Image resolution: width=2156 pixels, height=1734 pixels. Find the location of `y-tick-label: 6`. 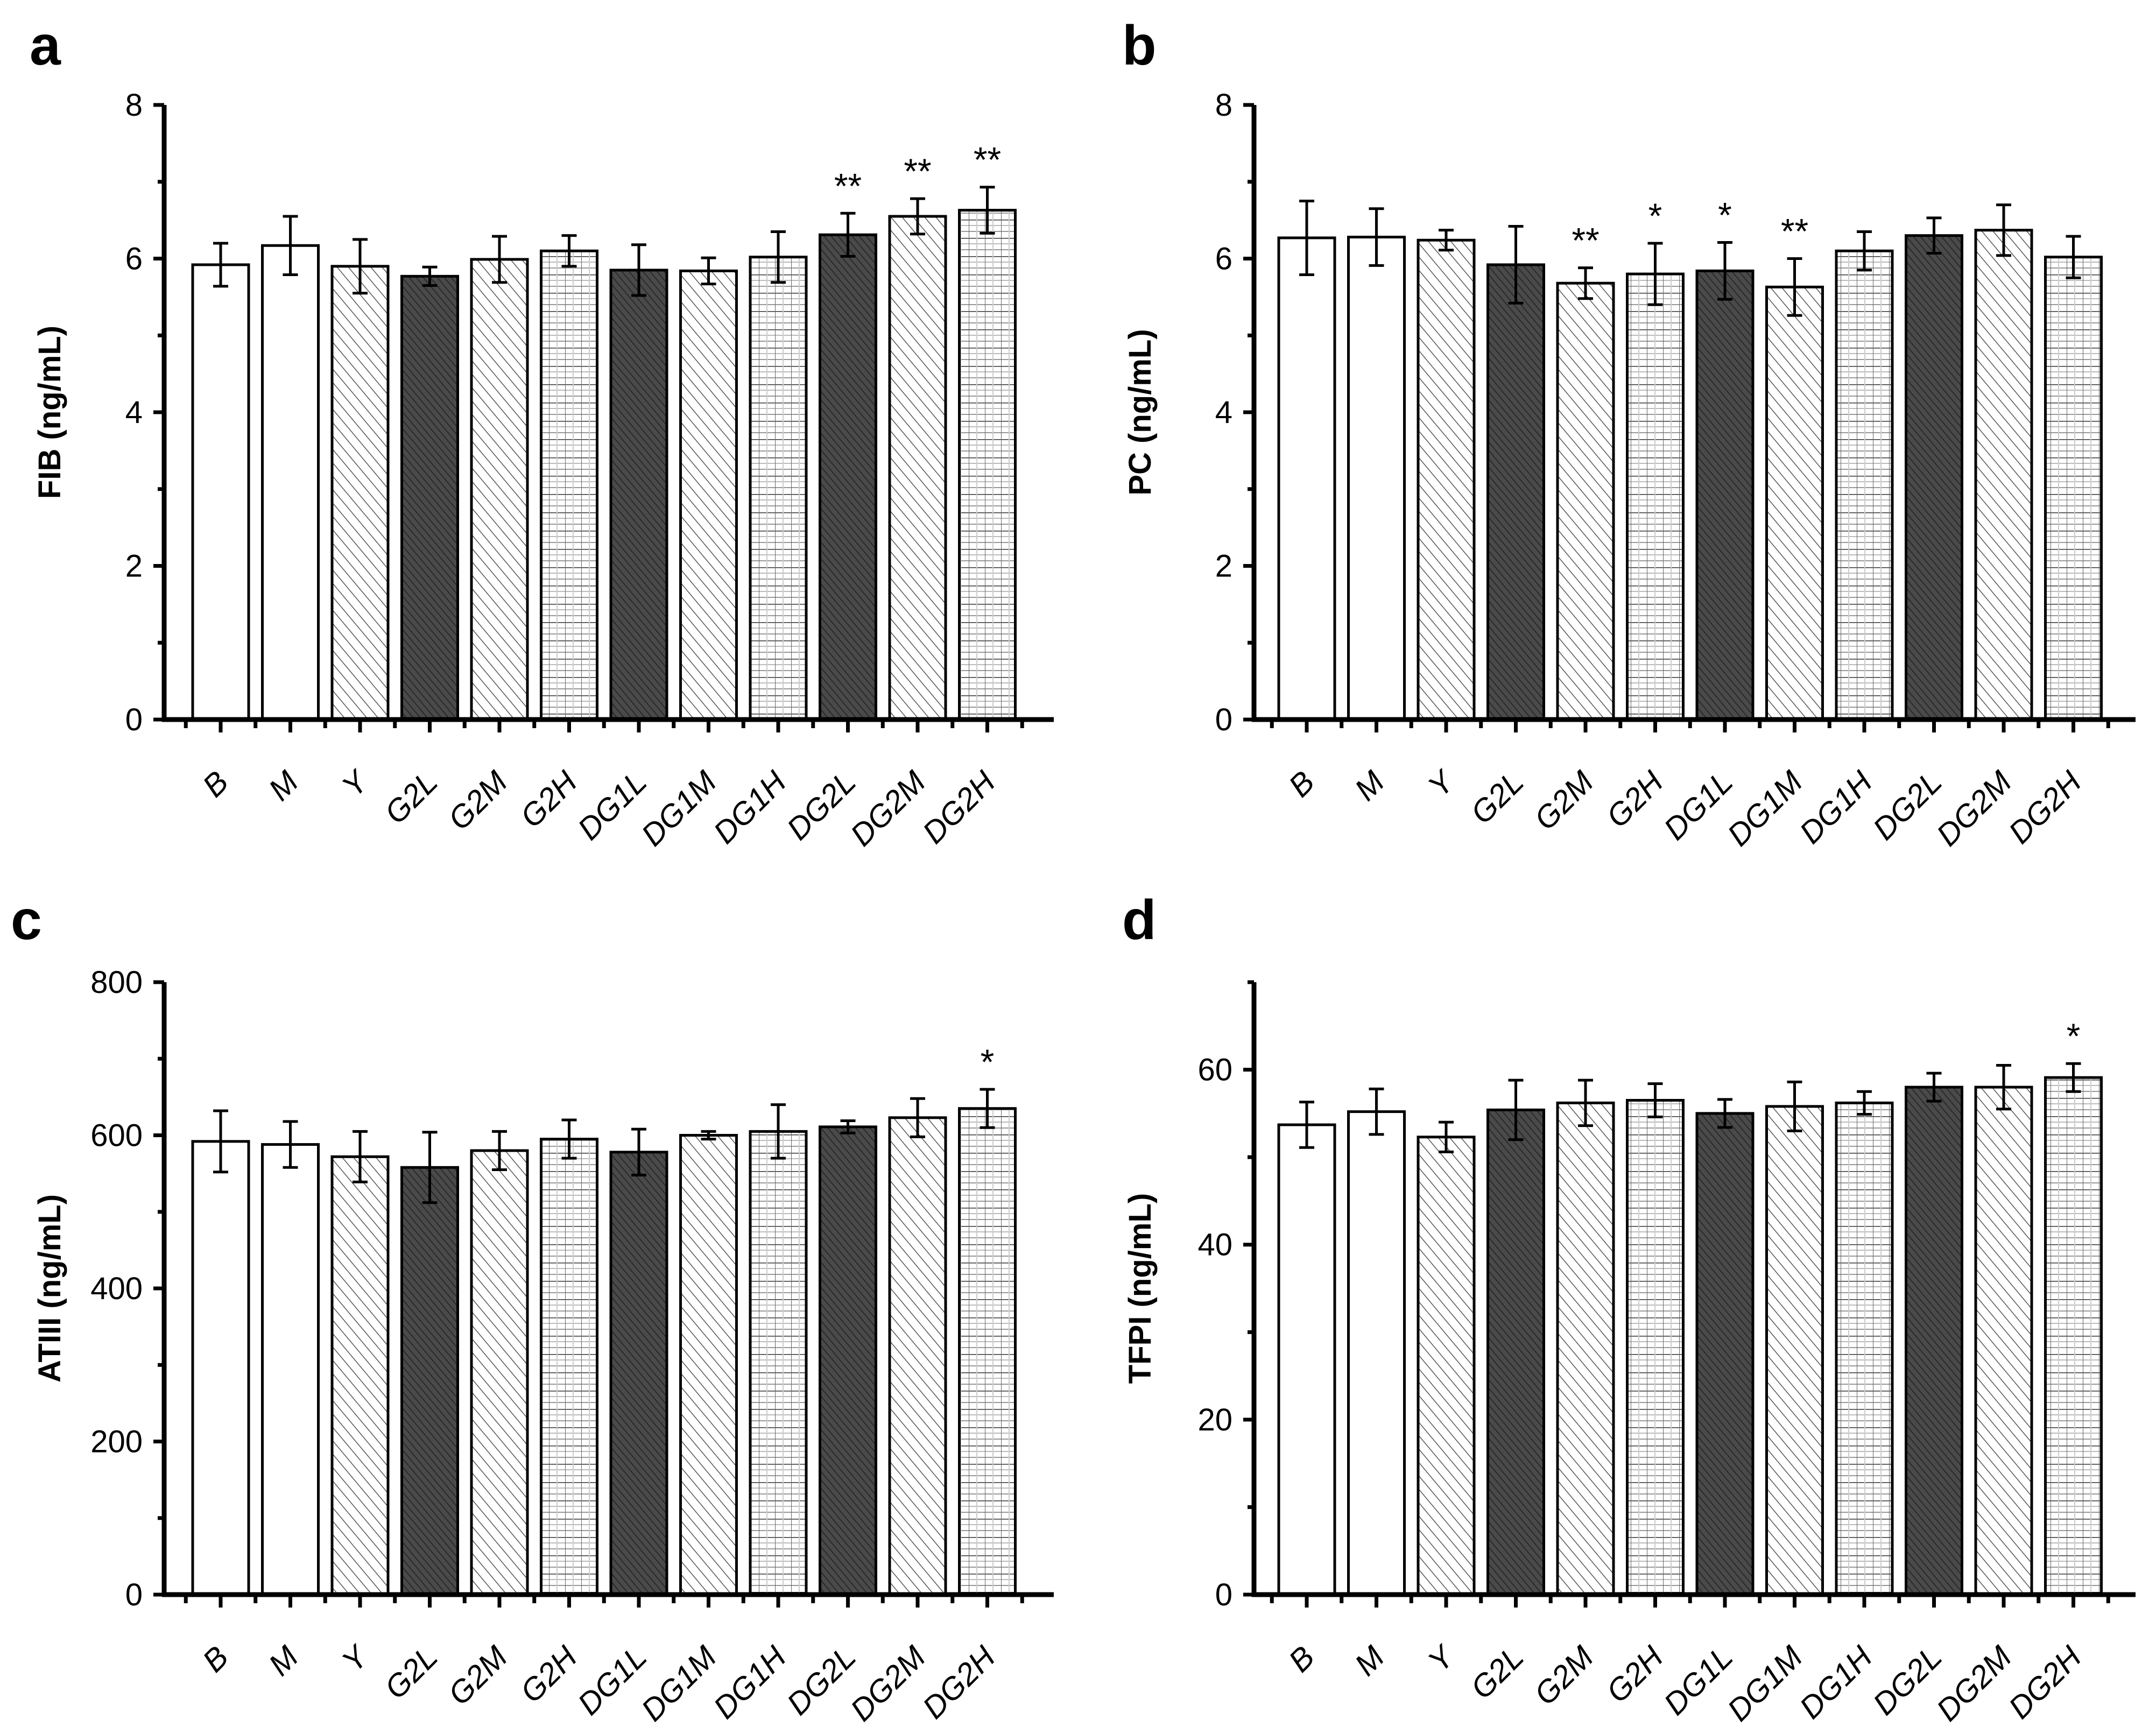

y-tick-label: 6 is located at coordinates (134, 260).